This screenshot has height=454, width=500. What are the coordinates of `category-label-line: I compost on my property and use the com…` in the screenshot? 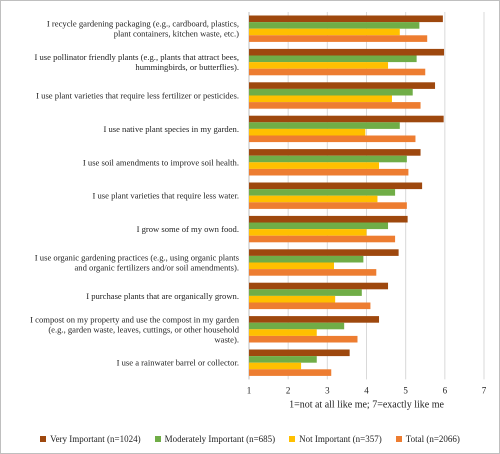 It's located at (135, 319).